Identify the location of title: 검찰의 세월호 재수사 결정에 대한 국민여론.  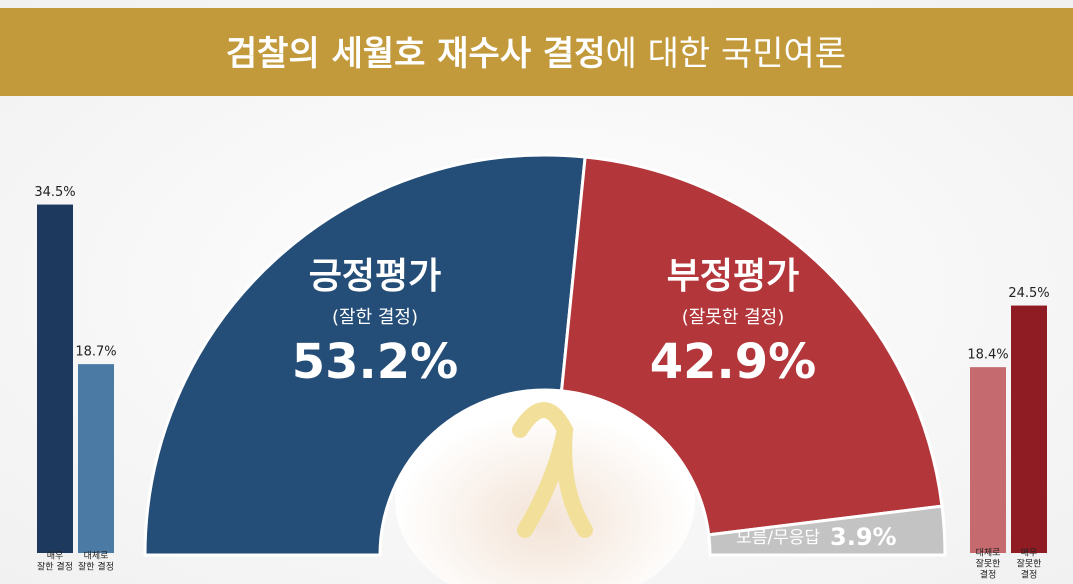
(536, 54).